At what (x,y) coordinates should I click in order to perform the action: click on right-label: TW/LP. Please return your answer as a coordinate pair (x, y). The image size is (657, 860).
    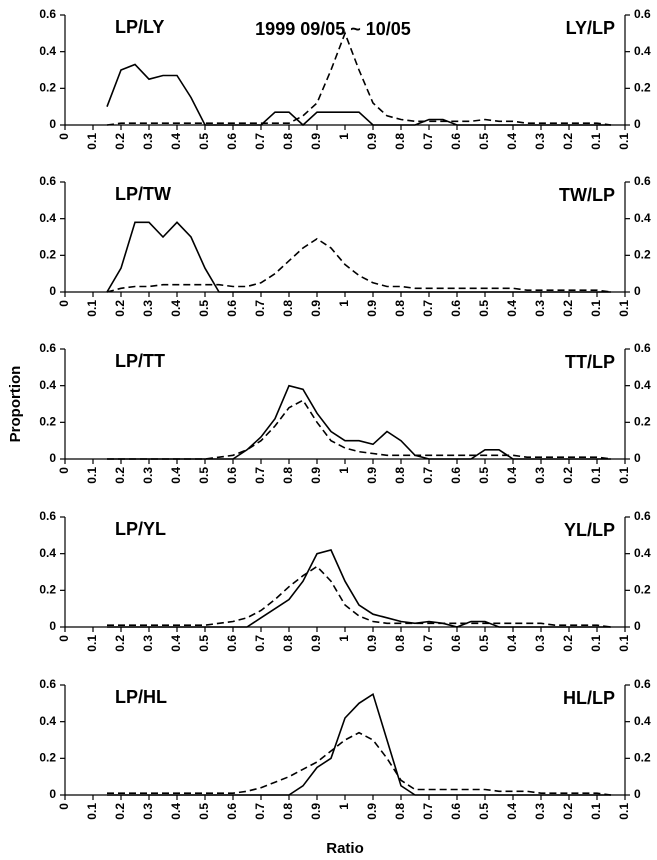
    Looking at the image, I should click on (587, 195).